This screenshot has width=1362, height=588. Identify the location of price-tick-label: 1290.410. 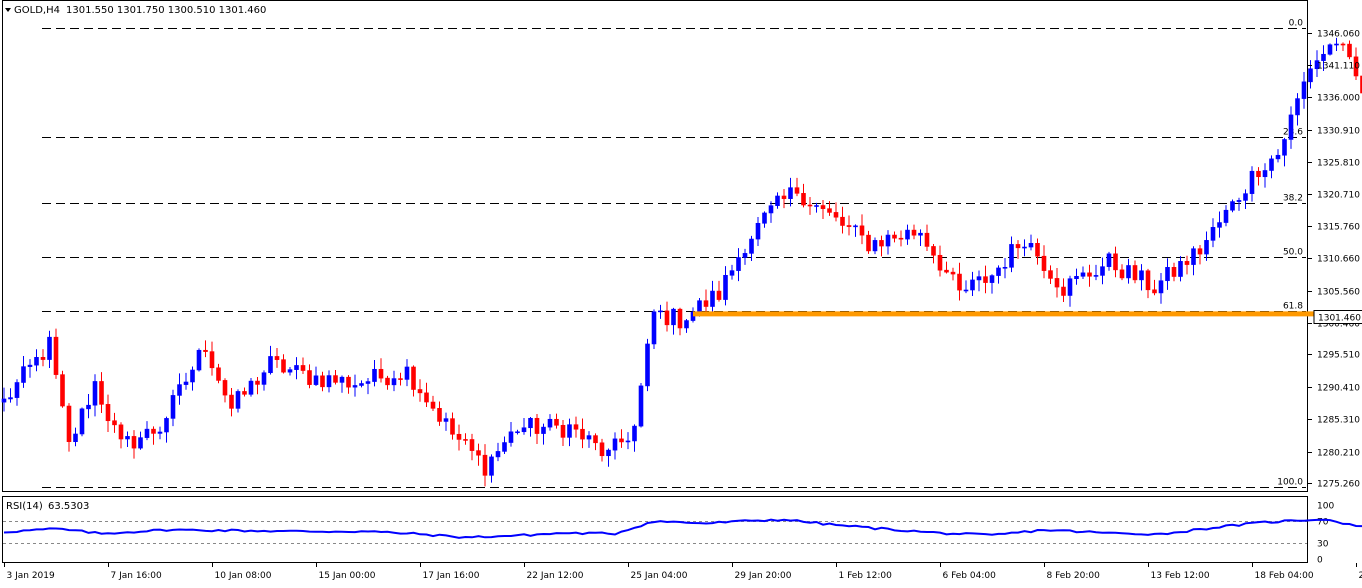
(1338, 389).